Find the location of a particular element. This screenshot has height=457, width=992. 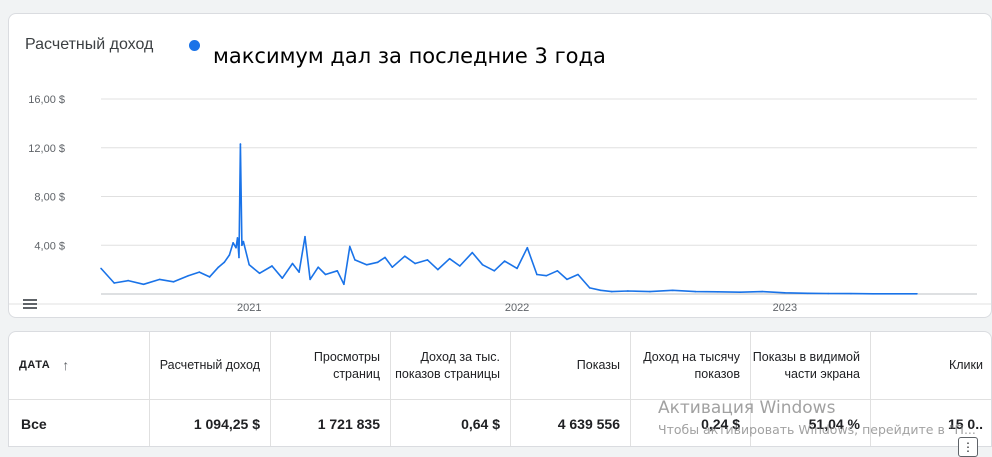

cell-impression-rpm: 0,24 $ is located at coordinates (691, 423).